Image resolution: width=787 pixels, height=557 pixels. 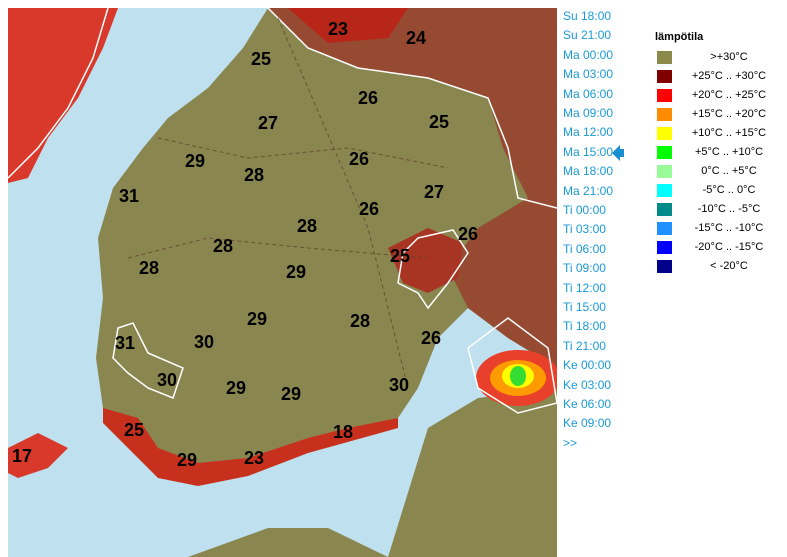 I want to click on time-link: Ti 03:00, so click(x=584, y=229).